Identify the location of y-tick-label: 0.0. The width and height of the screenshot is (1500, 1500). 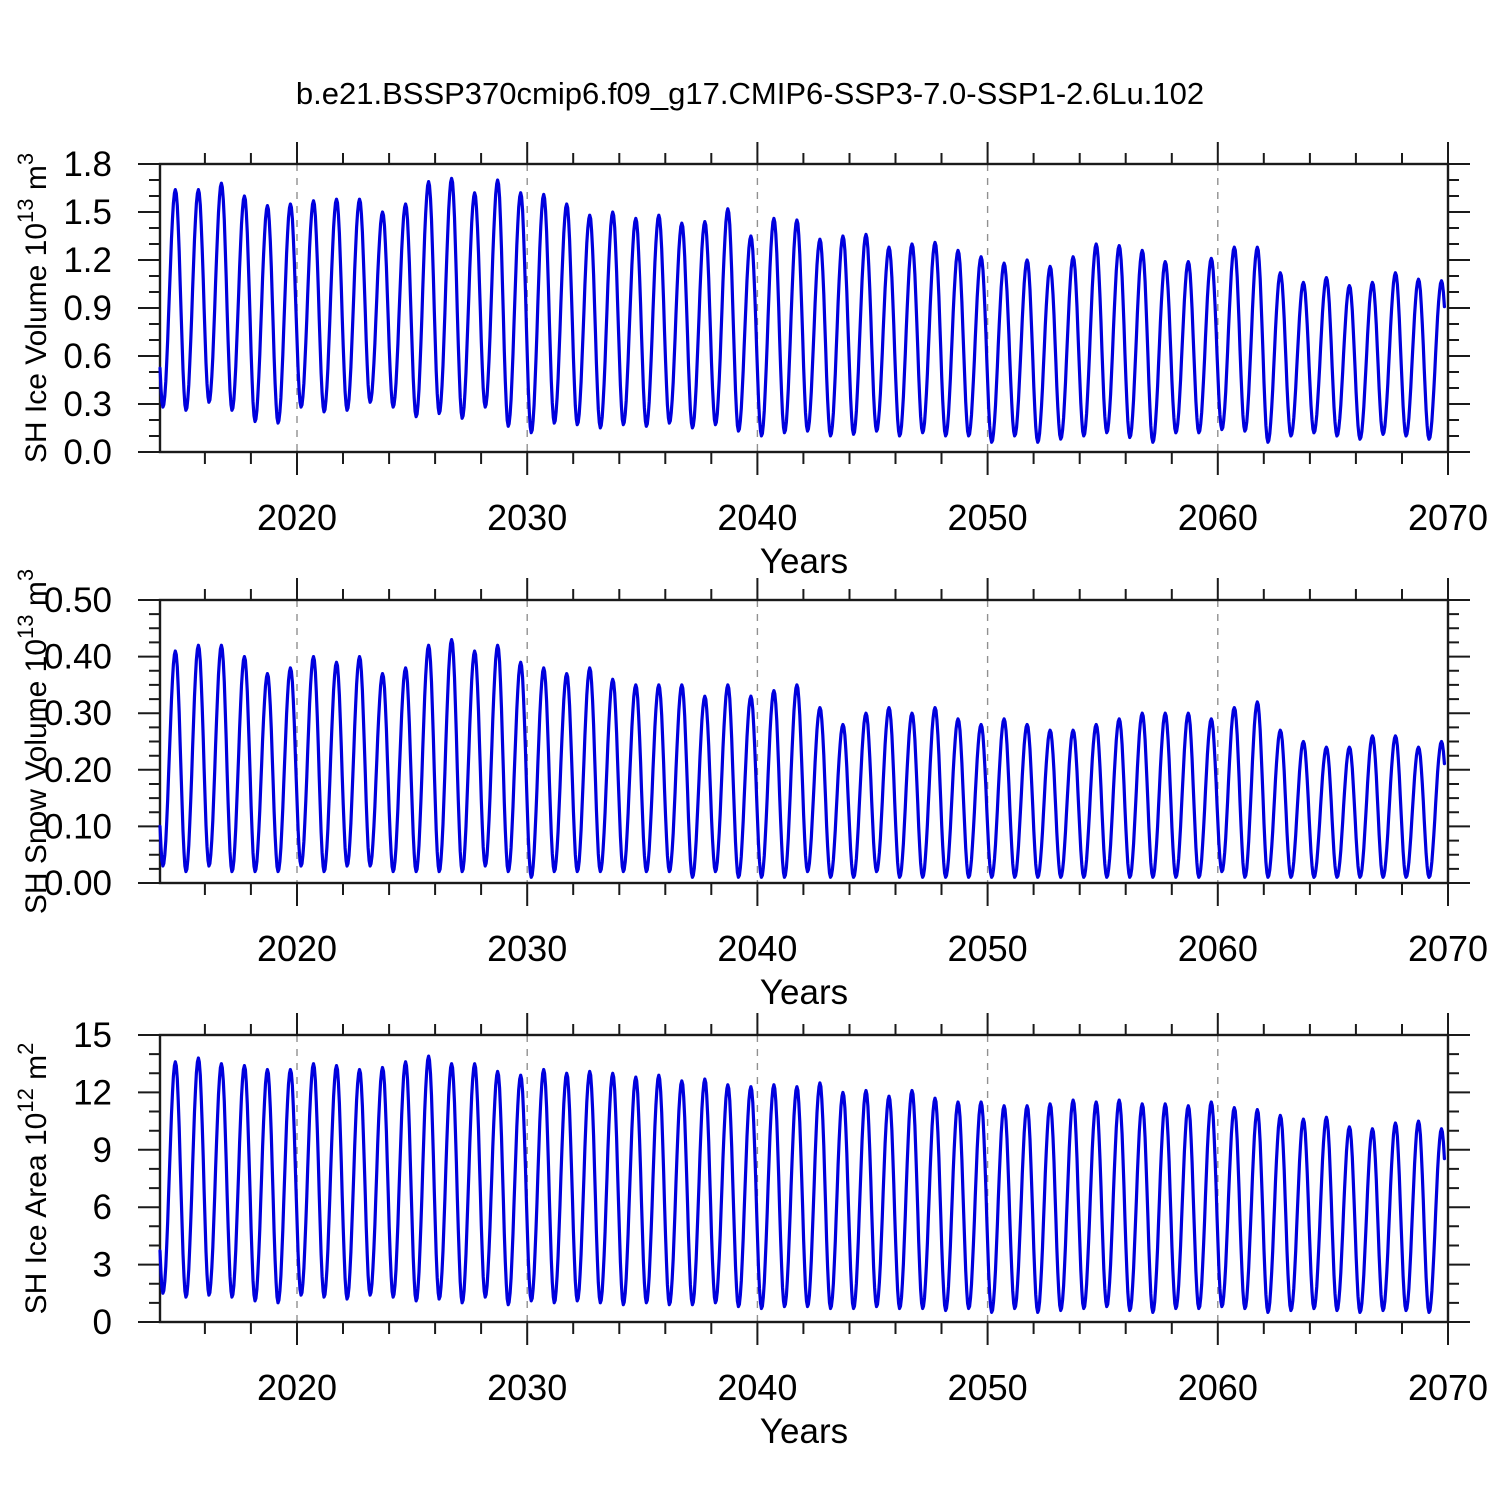
(87, 452).